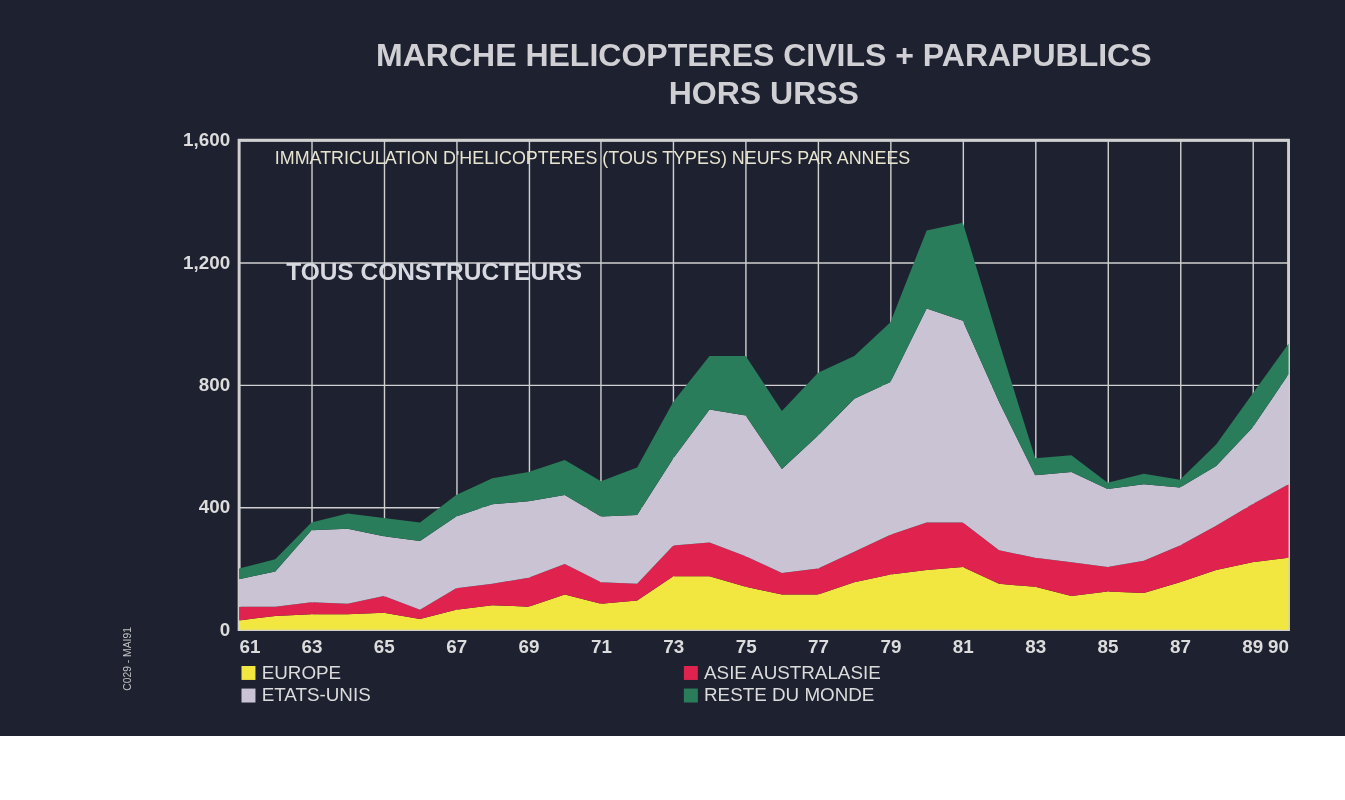  What do you see at coordinates (384, 646) in the screenshot?
I see `x-tick-label: 65` at bounding box center [384, 646].